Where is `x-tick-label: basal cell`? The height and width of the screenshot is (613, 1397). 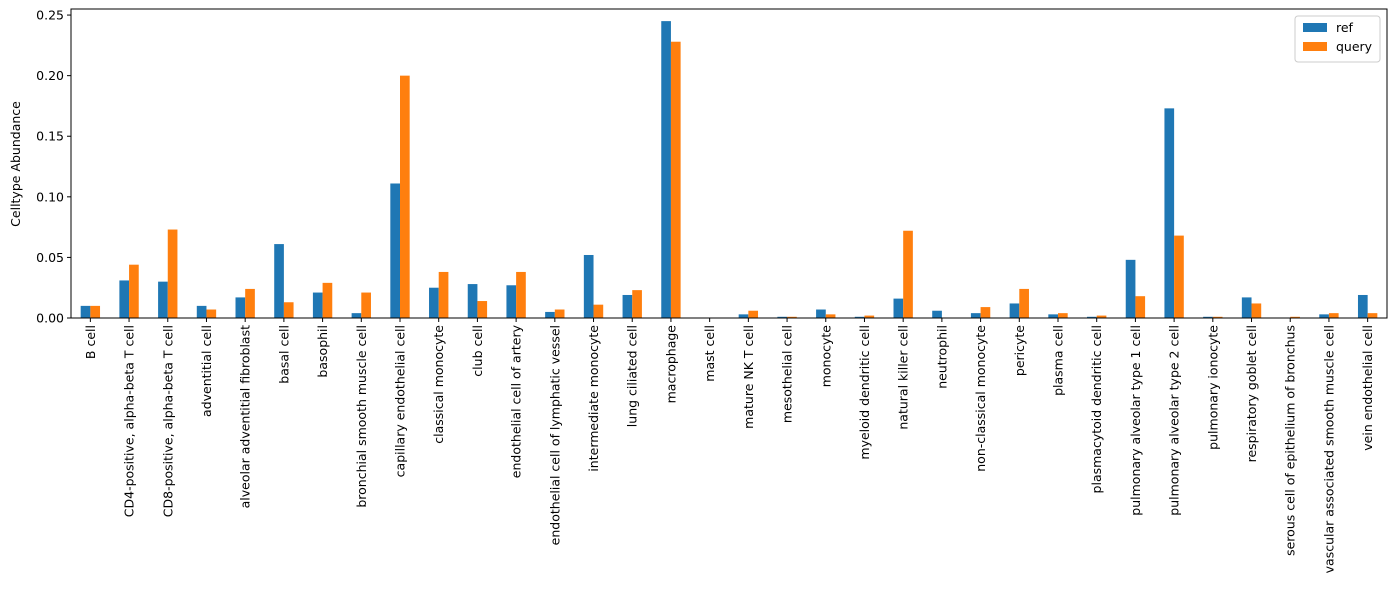 x-tick-label: basal cell is located at coordinates (283, 354).